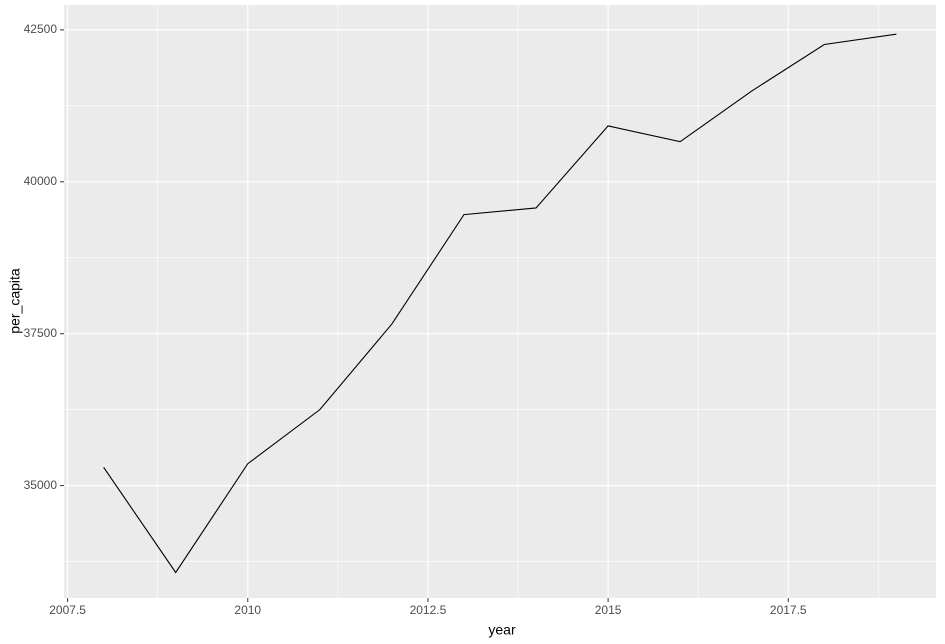 Image resolution: width=945 pixels, height=644 pixels. What do you see at coordinates (67, 610) in the screenshot?
I see `x-tick-label: 2007.5` at bounding box center [67, 610].